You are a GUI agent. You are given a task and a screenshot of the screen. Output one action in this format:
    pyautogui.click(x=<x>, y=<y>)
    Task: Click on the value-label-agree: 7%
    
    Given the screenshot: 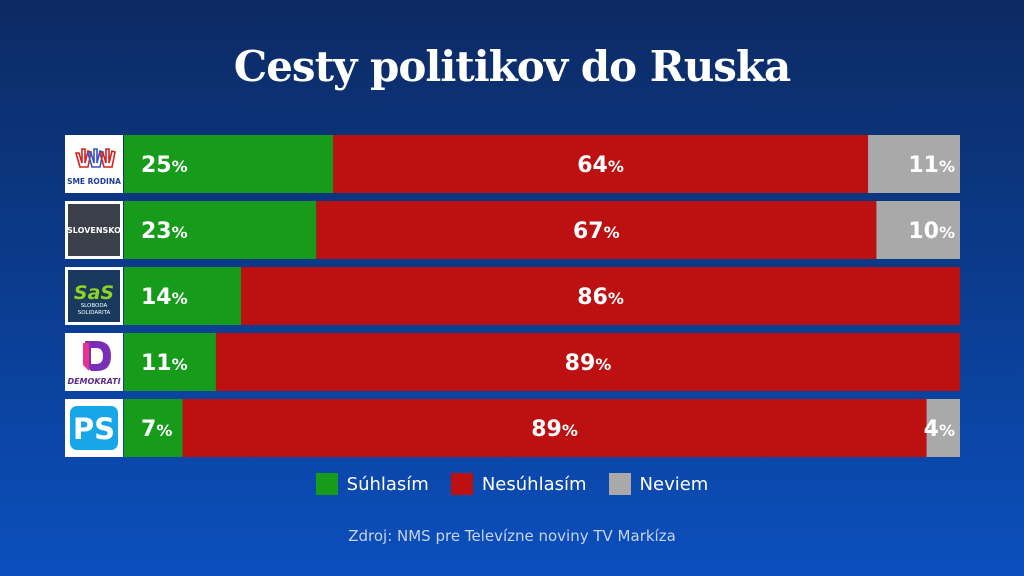 What is the action you would take?
    pyautogui.click(x=156, y=429)
    